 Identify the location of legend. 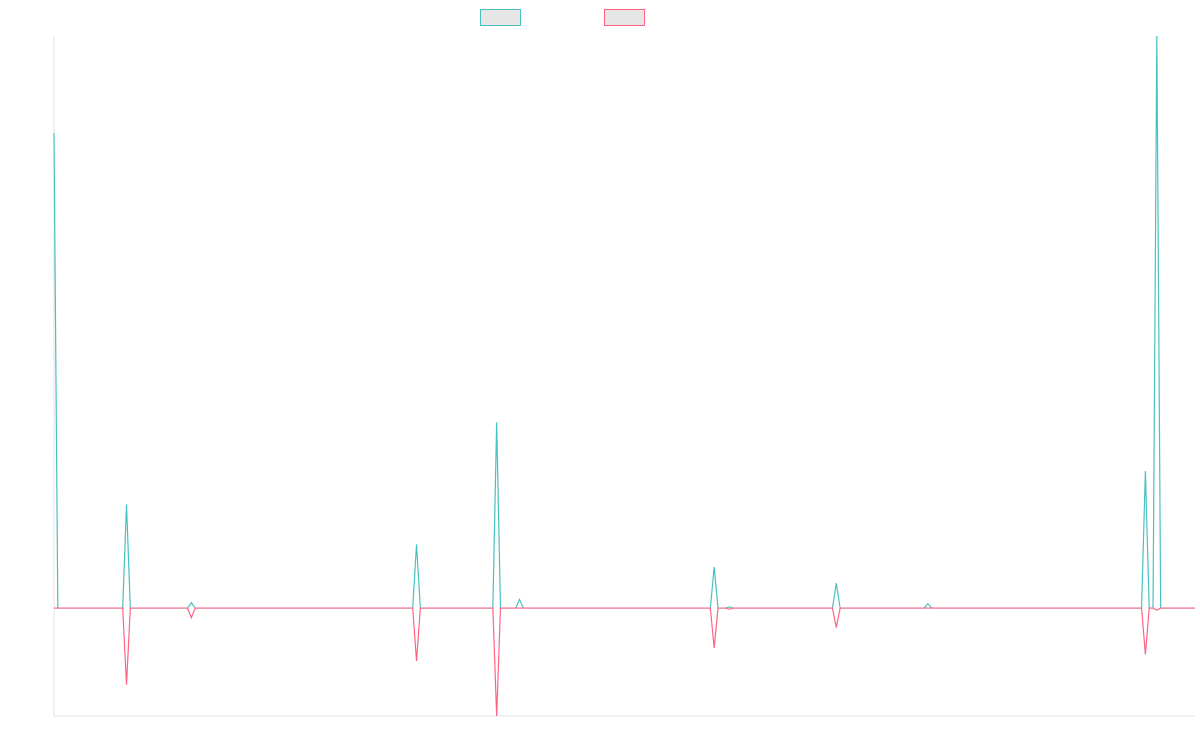
(562, 17).